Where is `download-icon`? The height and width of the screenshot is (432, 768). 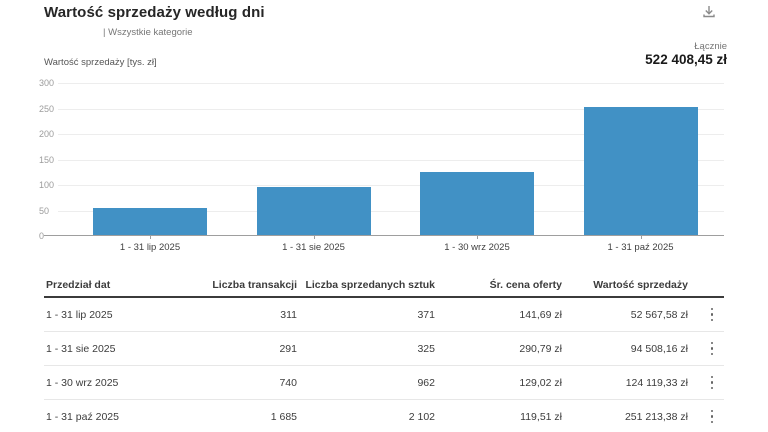 download-icon is located at coordinates (709, 12).